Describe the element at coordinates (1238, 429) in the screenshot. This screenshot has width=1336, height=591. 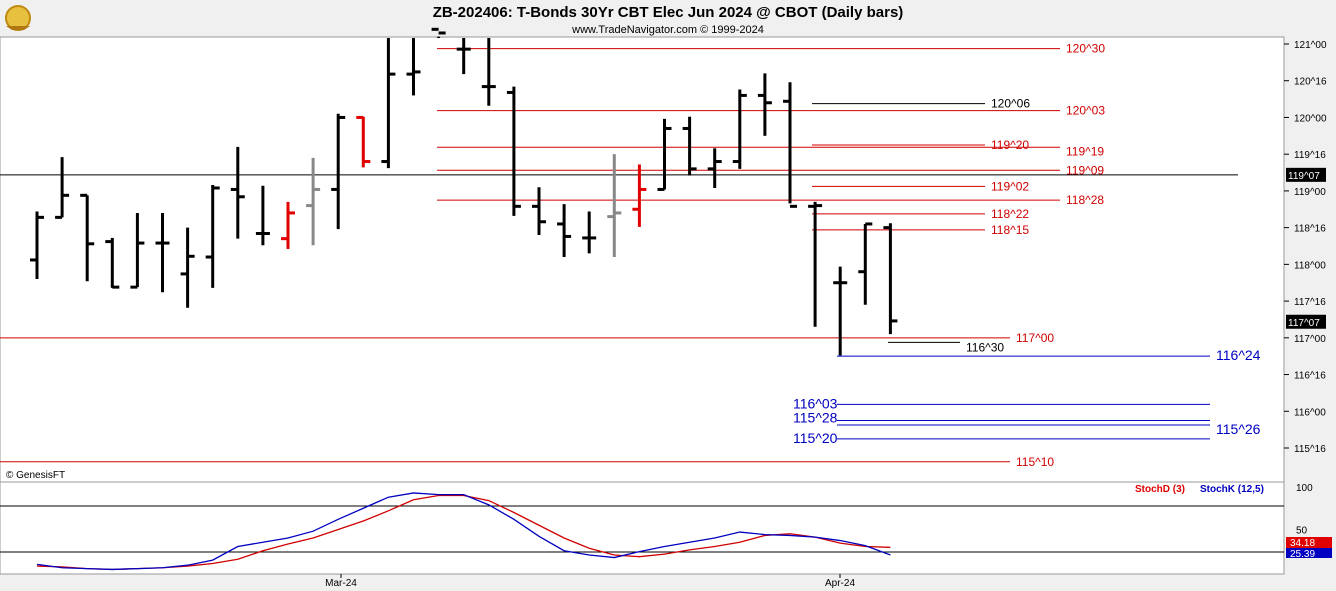
I see `level-label: 115^26` at that location.